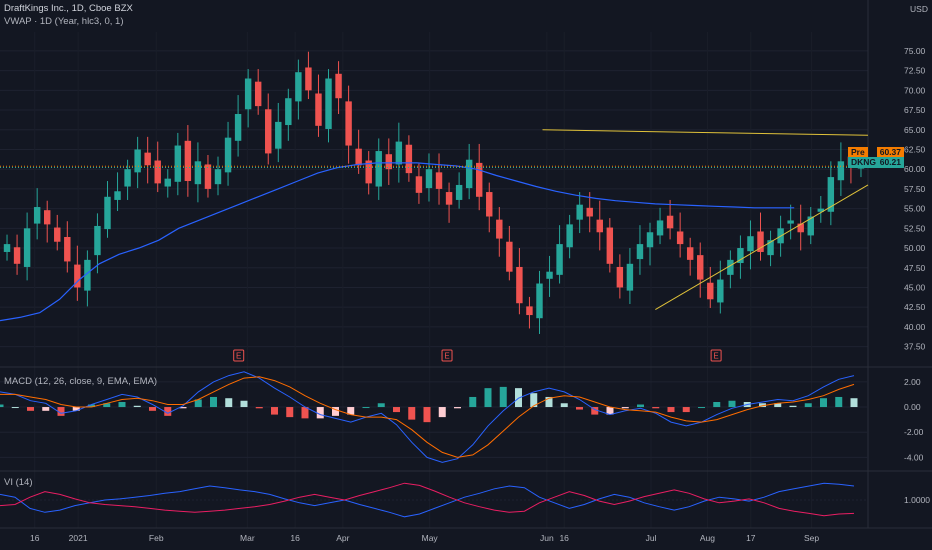 This screenshot has width=932, height=550. What do you see at coordinates (915, 347) in the screenshot?
I see `price-tick-label: 37.50` at bounding box center [915, 347].